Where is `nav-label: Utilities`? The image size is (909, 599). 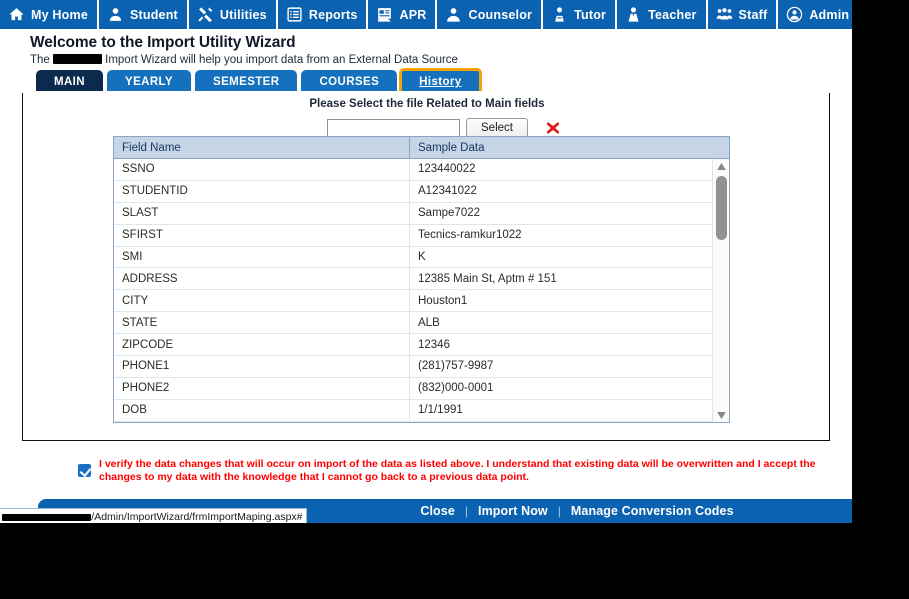
nav-label: Utilities is located at coordinates (243, 14).